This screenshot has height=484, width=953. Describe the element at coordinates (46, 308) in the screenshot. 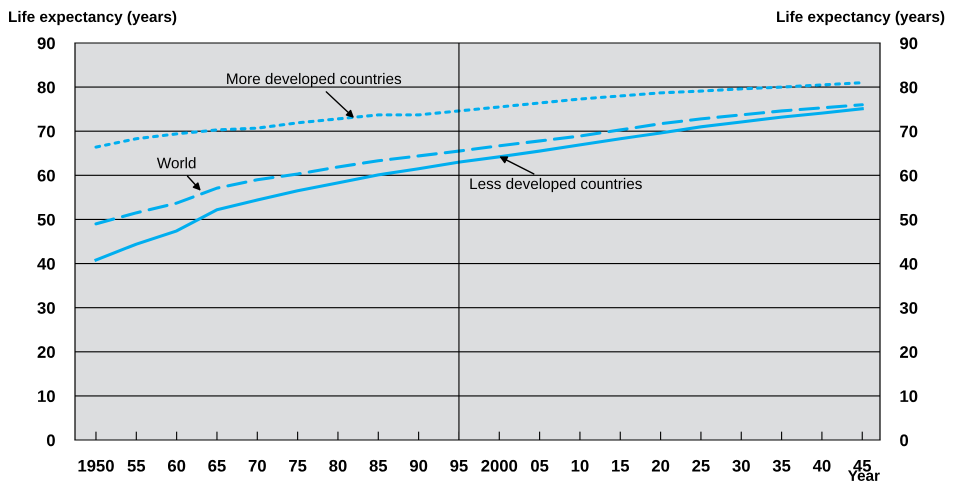

I see `y-tick-label: 30` at that location.